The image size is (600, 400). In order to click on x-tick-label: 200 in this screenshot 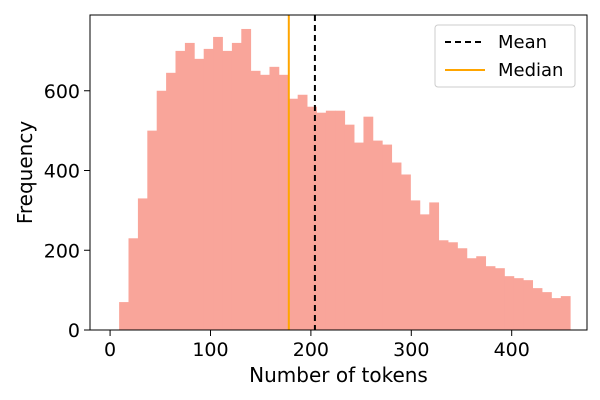, I will do `click(311, 350)`.